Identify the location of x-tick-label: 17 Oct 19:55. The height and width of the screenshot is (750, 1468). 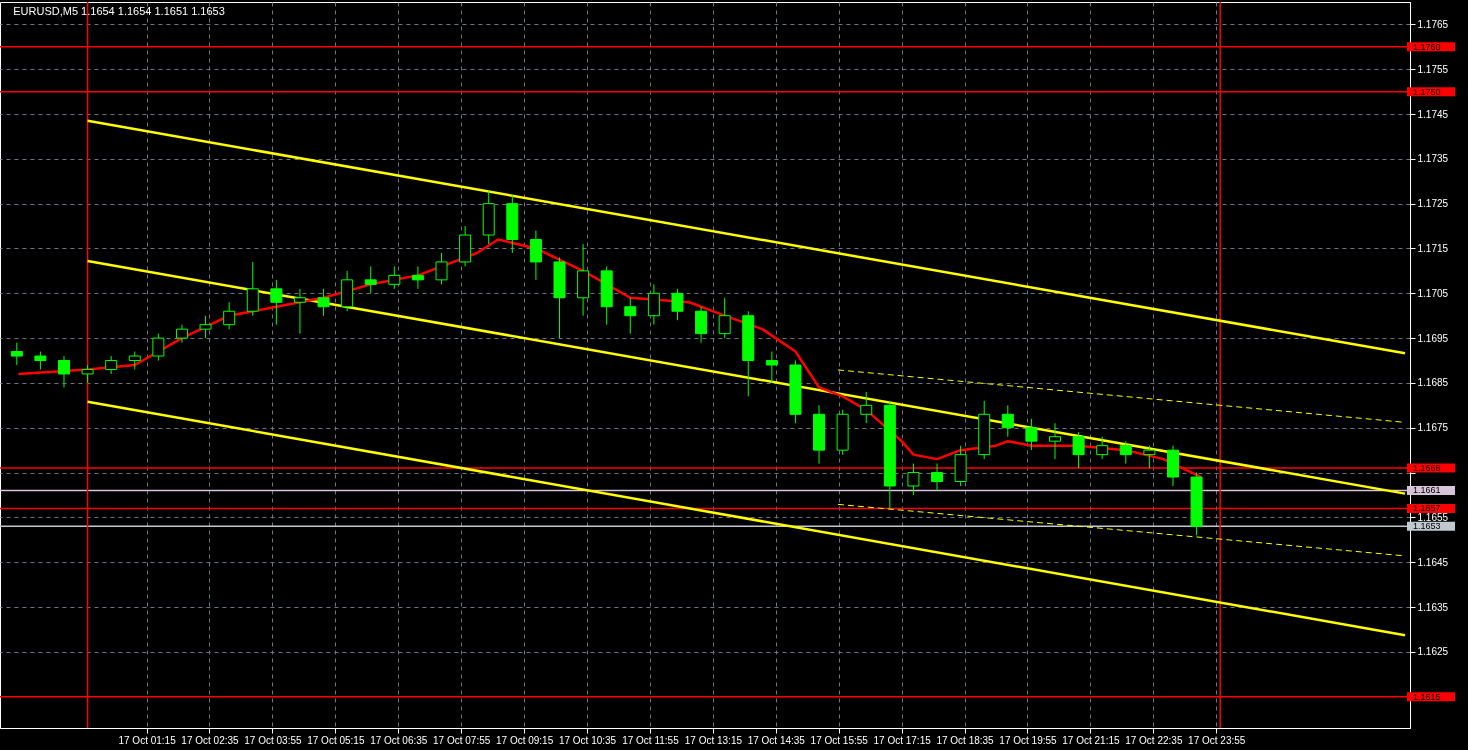
(1028, 740).